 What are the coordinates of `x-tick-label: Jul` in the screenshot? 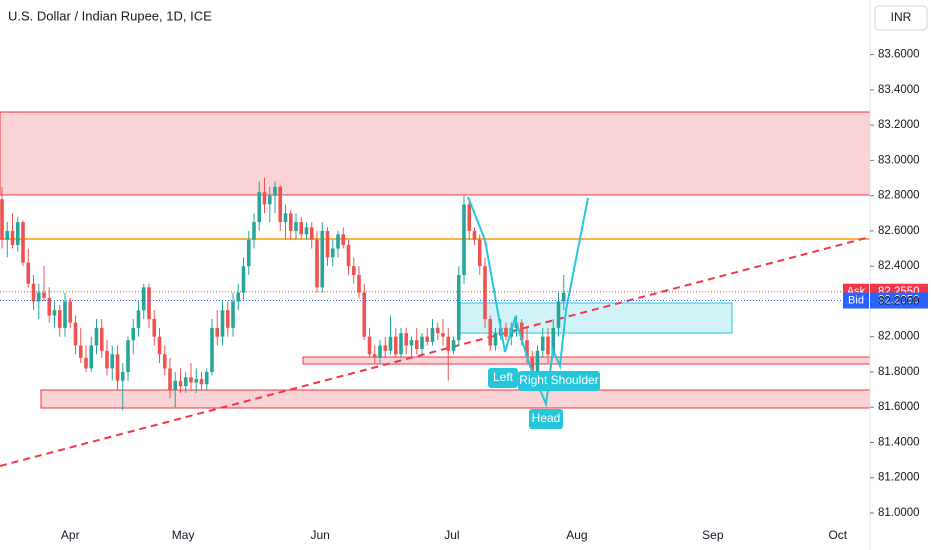 It's located at (451, 535).